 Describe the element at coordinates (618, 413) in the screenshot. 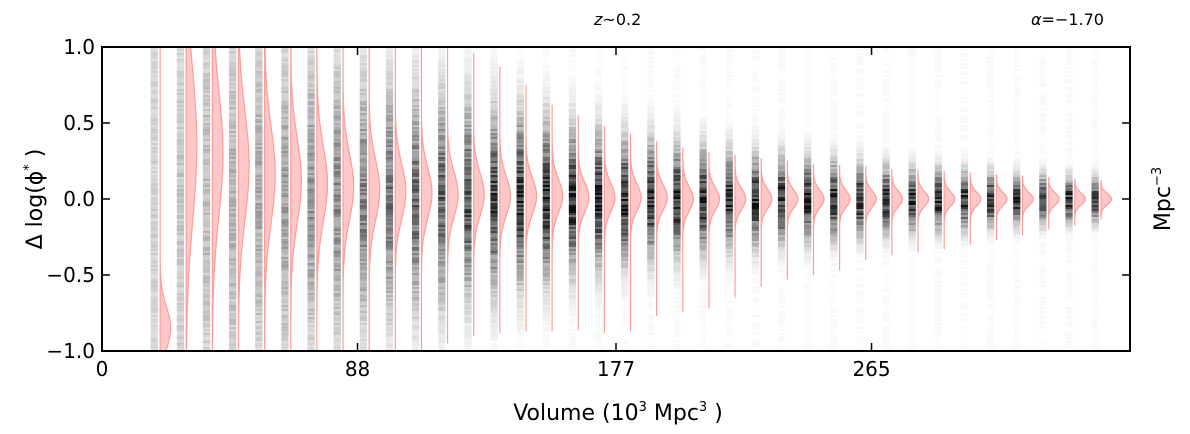

I see `x-axis-title: Volume (103 Mpc3 )` at that location.